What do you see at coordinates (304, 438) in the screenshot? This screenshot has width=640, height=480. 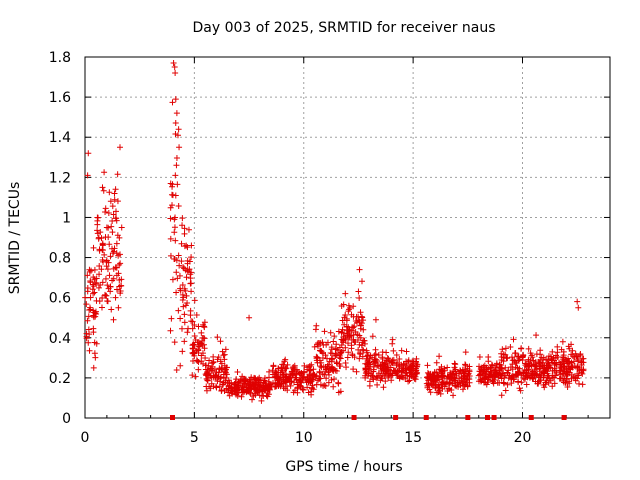 I see `x-tick-label: 10` at bounding box center [304, 438].